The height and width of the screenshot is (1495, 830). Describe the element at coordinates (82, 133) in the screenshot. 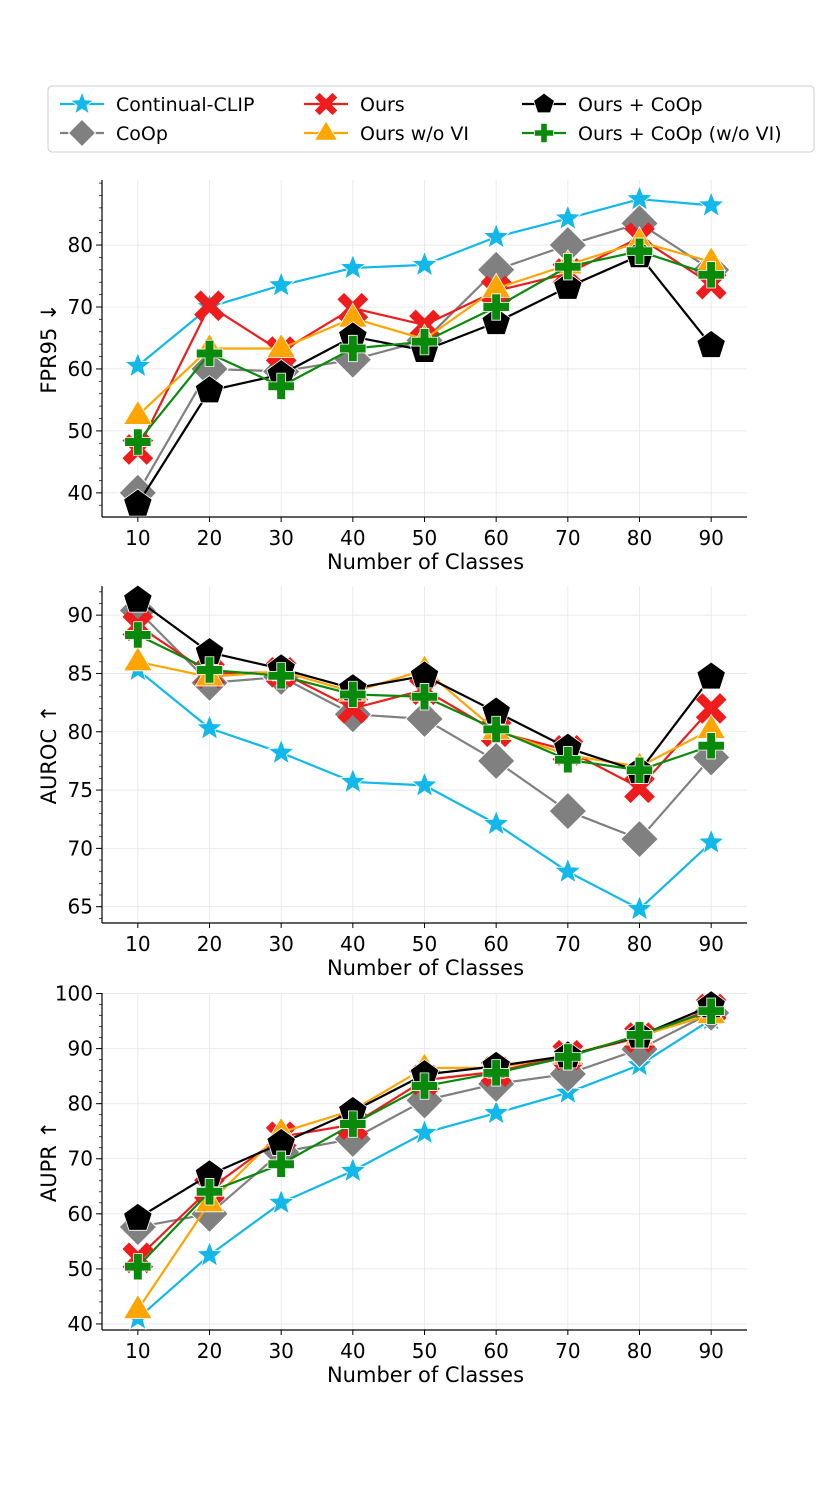

I see `diamond-icon` at that location.